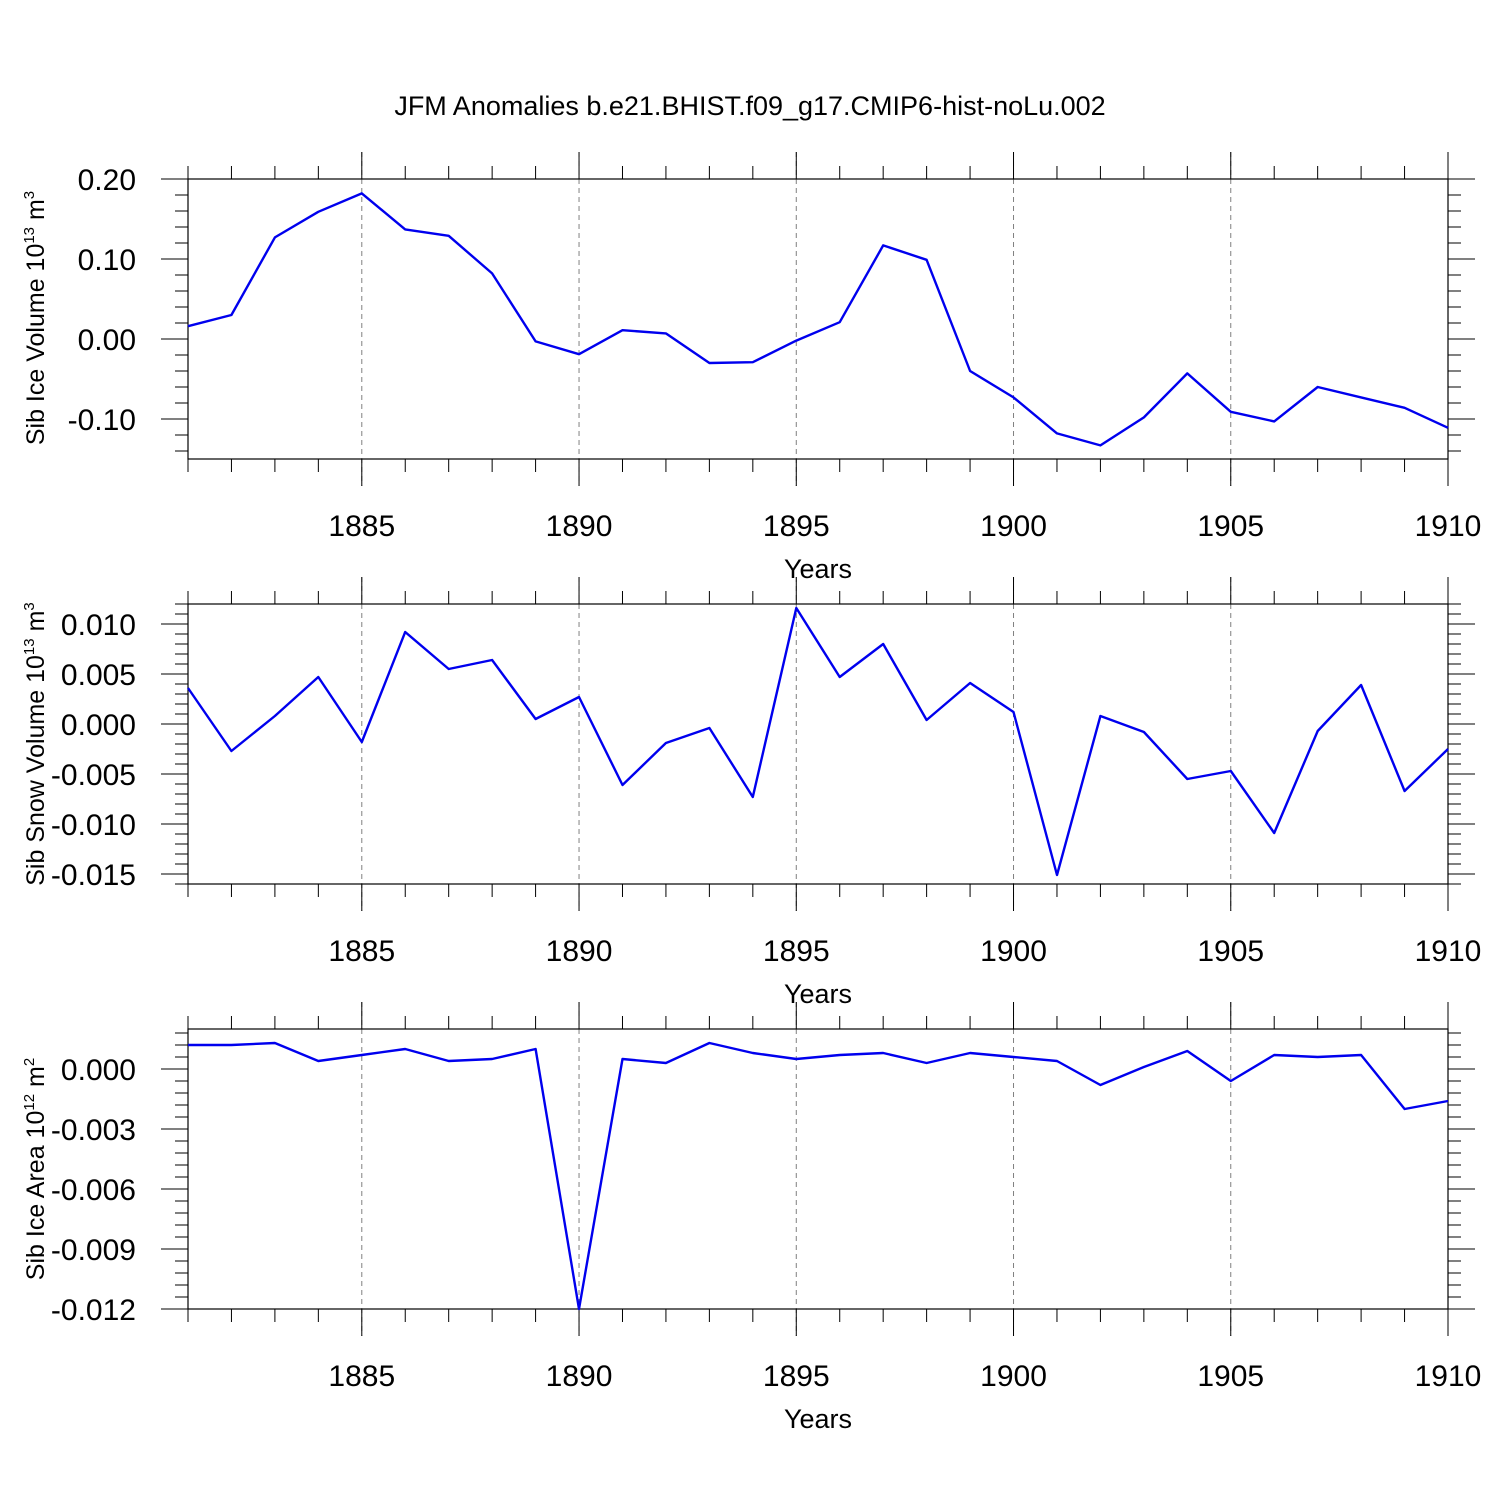 This screenshot has height=1500, width=1500. What do you see at coordinates (93, 825) in the screenshot?
I see `y-tick-label: -0.010` at bounding box center [93, 825].